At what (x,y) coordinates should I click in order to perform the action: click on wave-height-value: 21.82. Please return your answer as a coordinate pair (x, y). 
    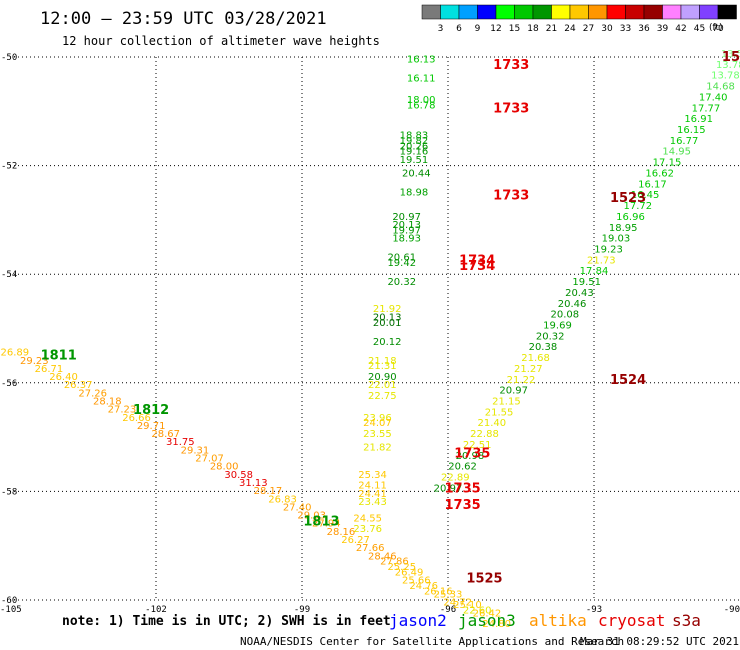
    Looking at the image, I should click on (377, 448).